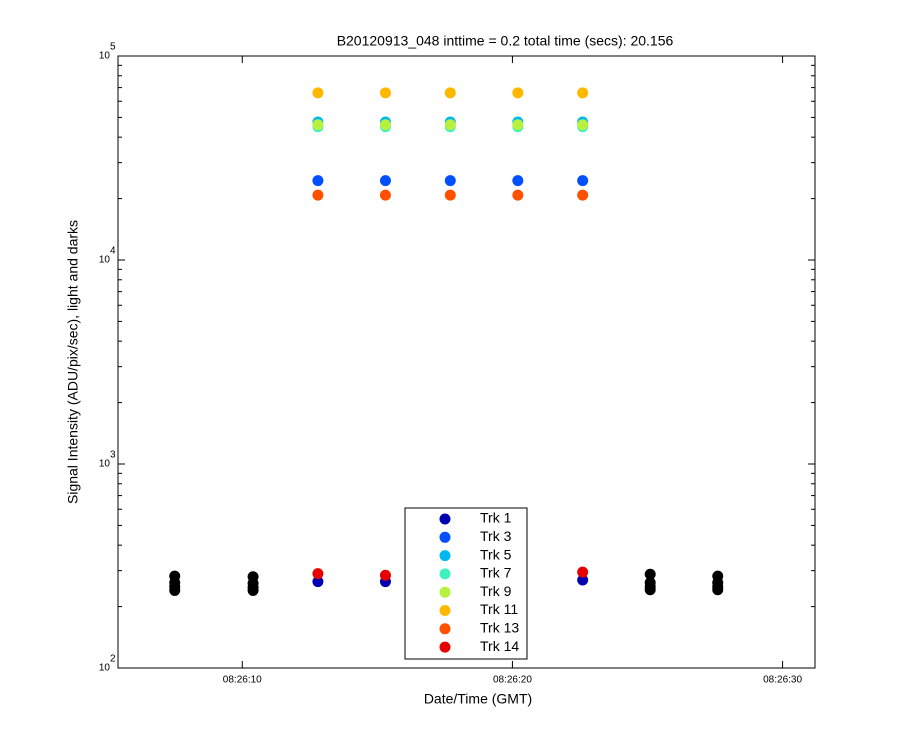 The width and height of the screenshot is (900, 750). What do you see at coordinates (496, 591) in the screenshot?
I see `legend-label: Trk 9` at bounding box center [496, 591].